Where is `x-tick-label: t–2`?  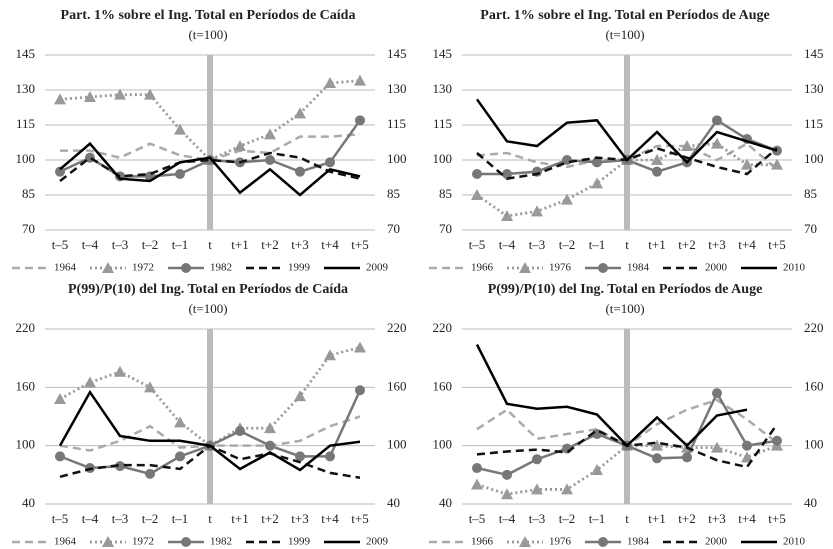
x-tick-label: t–2 is located at coordinates (567, 518).